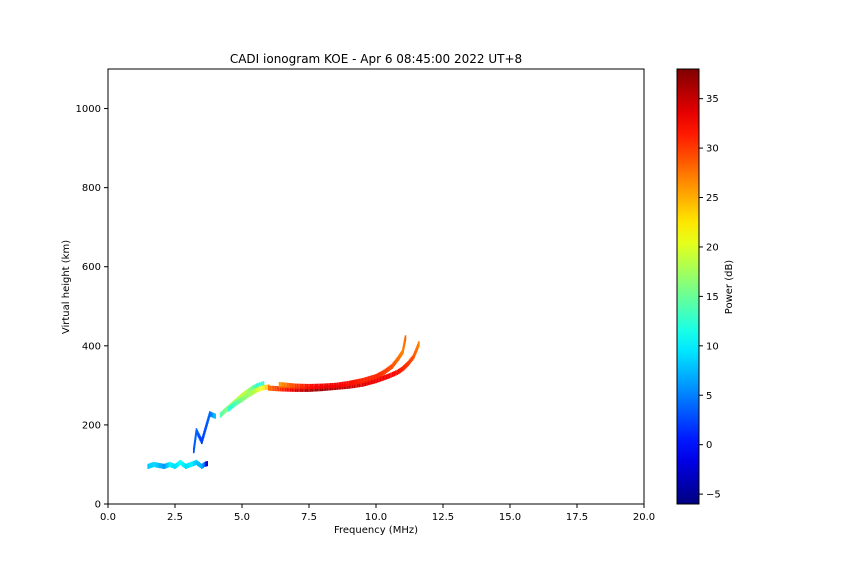  I want to click on x-tick-label: 15.0, so click(510, 517).